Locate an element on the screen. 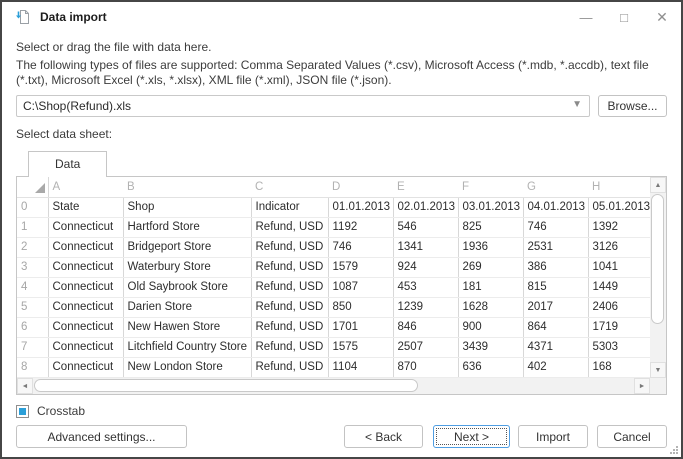 This screenshot has width=683, height=459. table-cell: 846 is located at coordinates (426, 327).